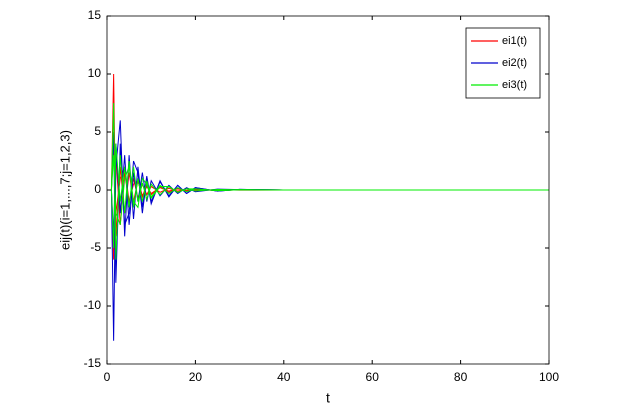  What do you see at coordinates (514, 85) in the screenshot?
I see `legend-label: ei3(t)` at bounding box center [514, 85].